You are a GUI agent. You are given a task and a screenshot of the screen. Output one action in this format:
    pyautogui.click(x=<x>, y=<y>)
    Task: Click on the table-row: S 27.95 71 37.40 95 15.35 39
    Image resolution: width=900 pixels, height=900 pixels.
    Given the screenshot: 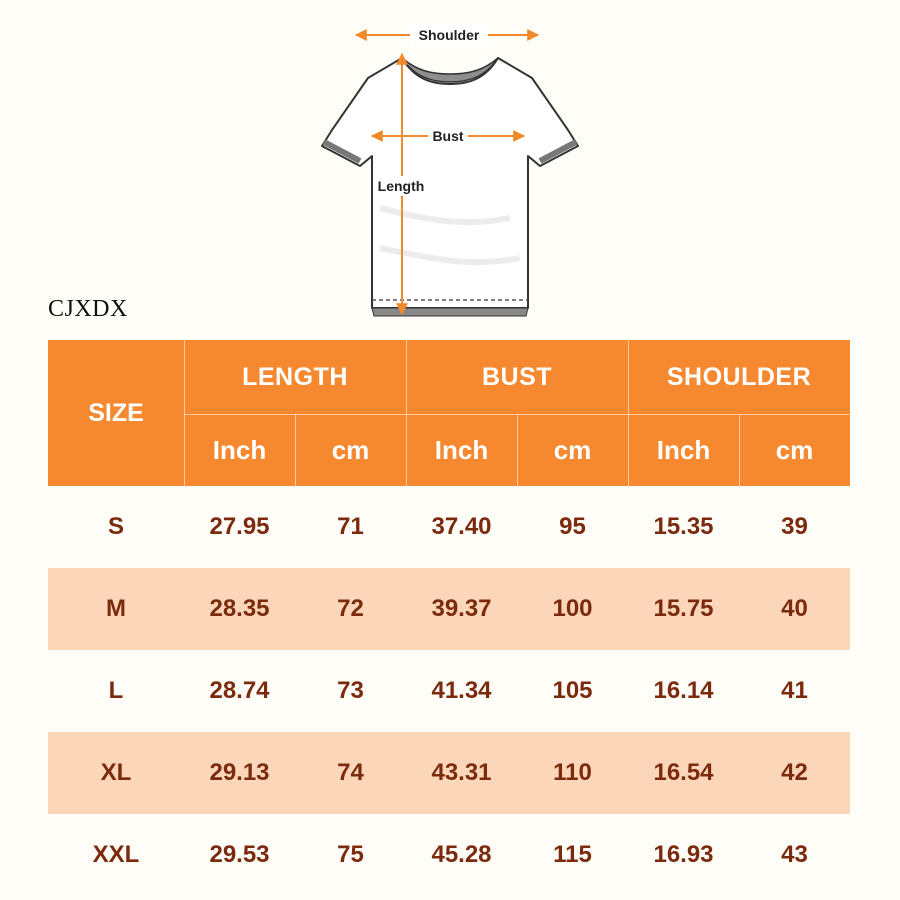 What is the action you would take?
    pyautogui.click(x=449, y=527)
    